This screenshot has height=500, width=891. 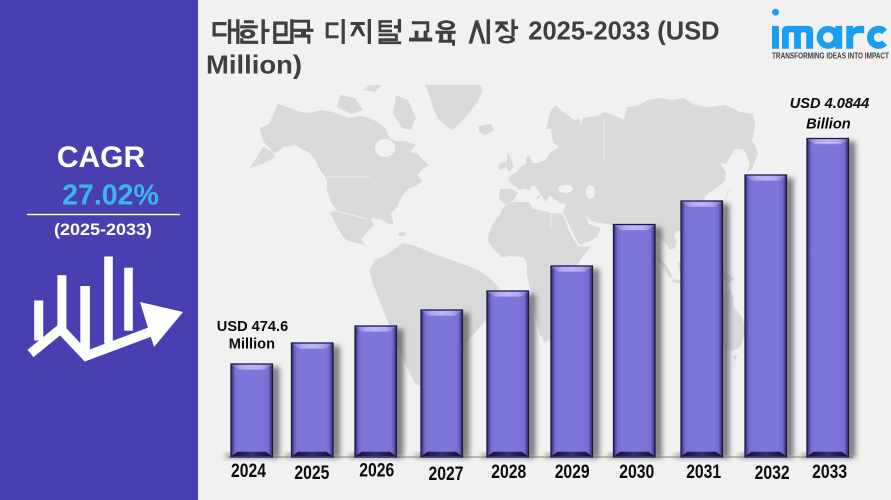 I want to click on svg-text: 2025-2033 (USD, so click(x=623, y=31).